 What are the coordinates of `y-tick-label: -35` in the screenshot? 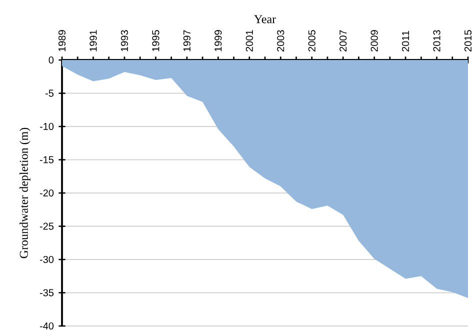 It's located at (47, 292).